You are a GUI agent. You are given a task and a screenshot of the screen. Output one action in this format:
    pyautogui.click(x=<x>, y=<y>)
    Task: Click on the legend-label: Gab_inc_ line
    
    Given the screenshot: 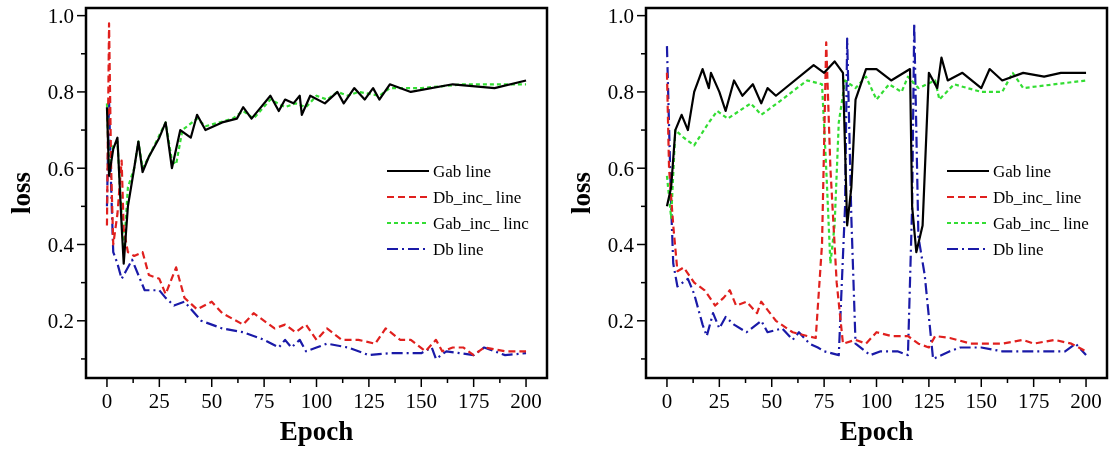 What is the action you would take?
    pyautogui.click(x=1041, y=223)
    